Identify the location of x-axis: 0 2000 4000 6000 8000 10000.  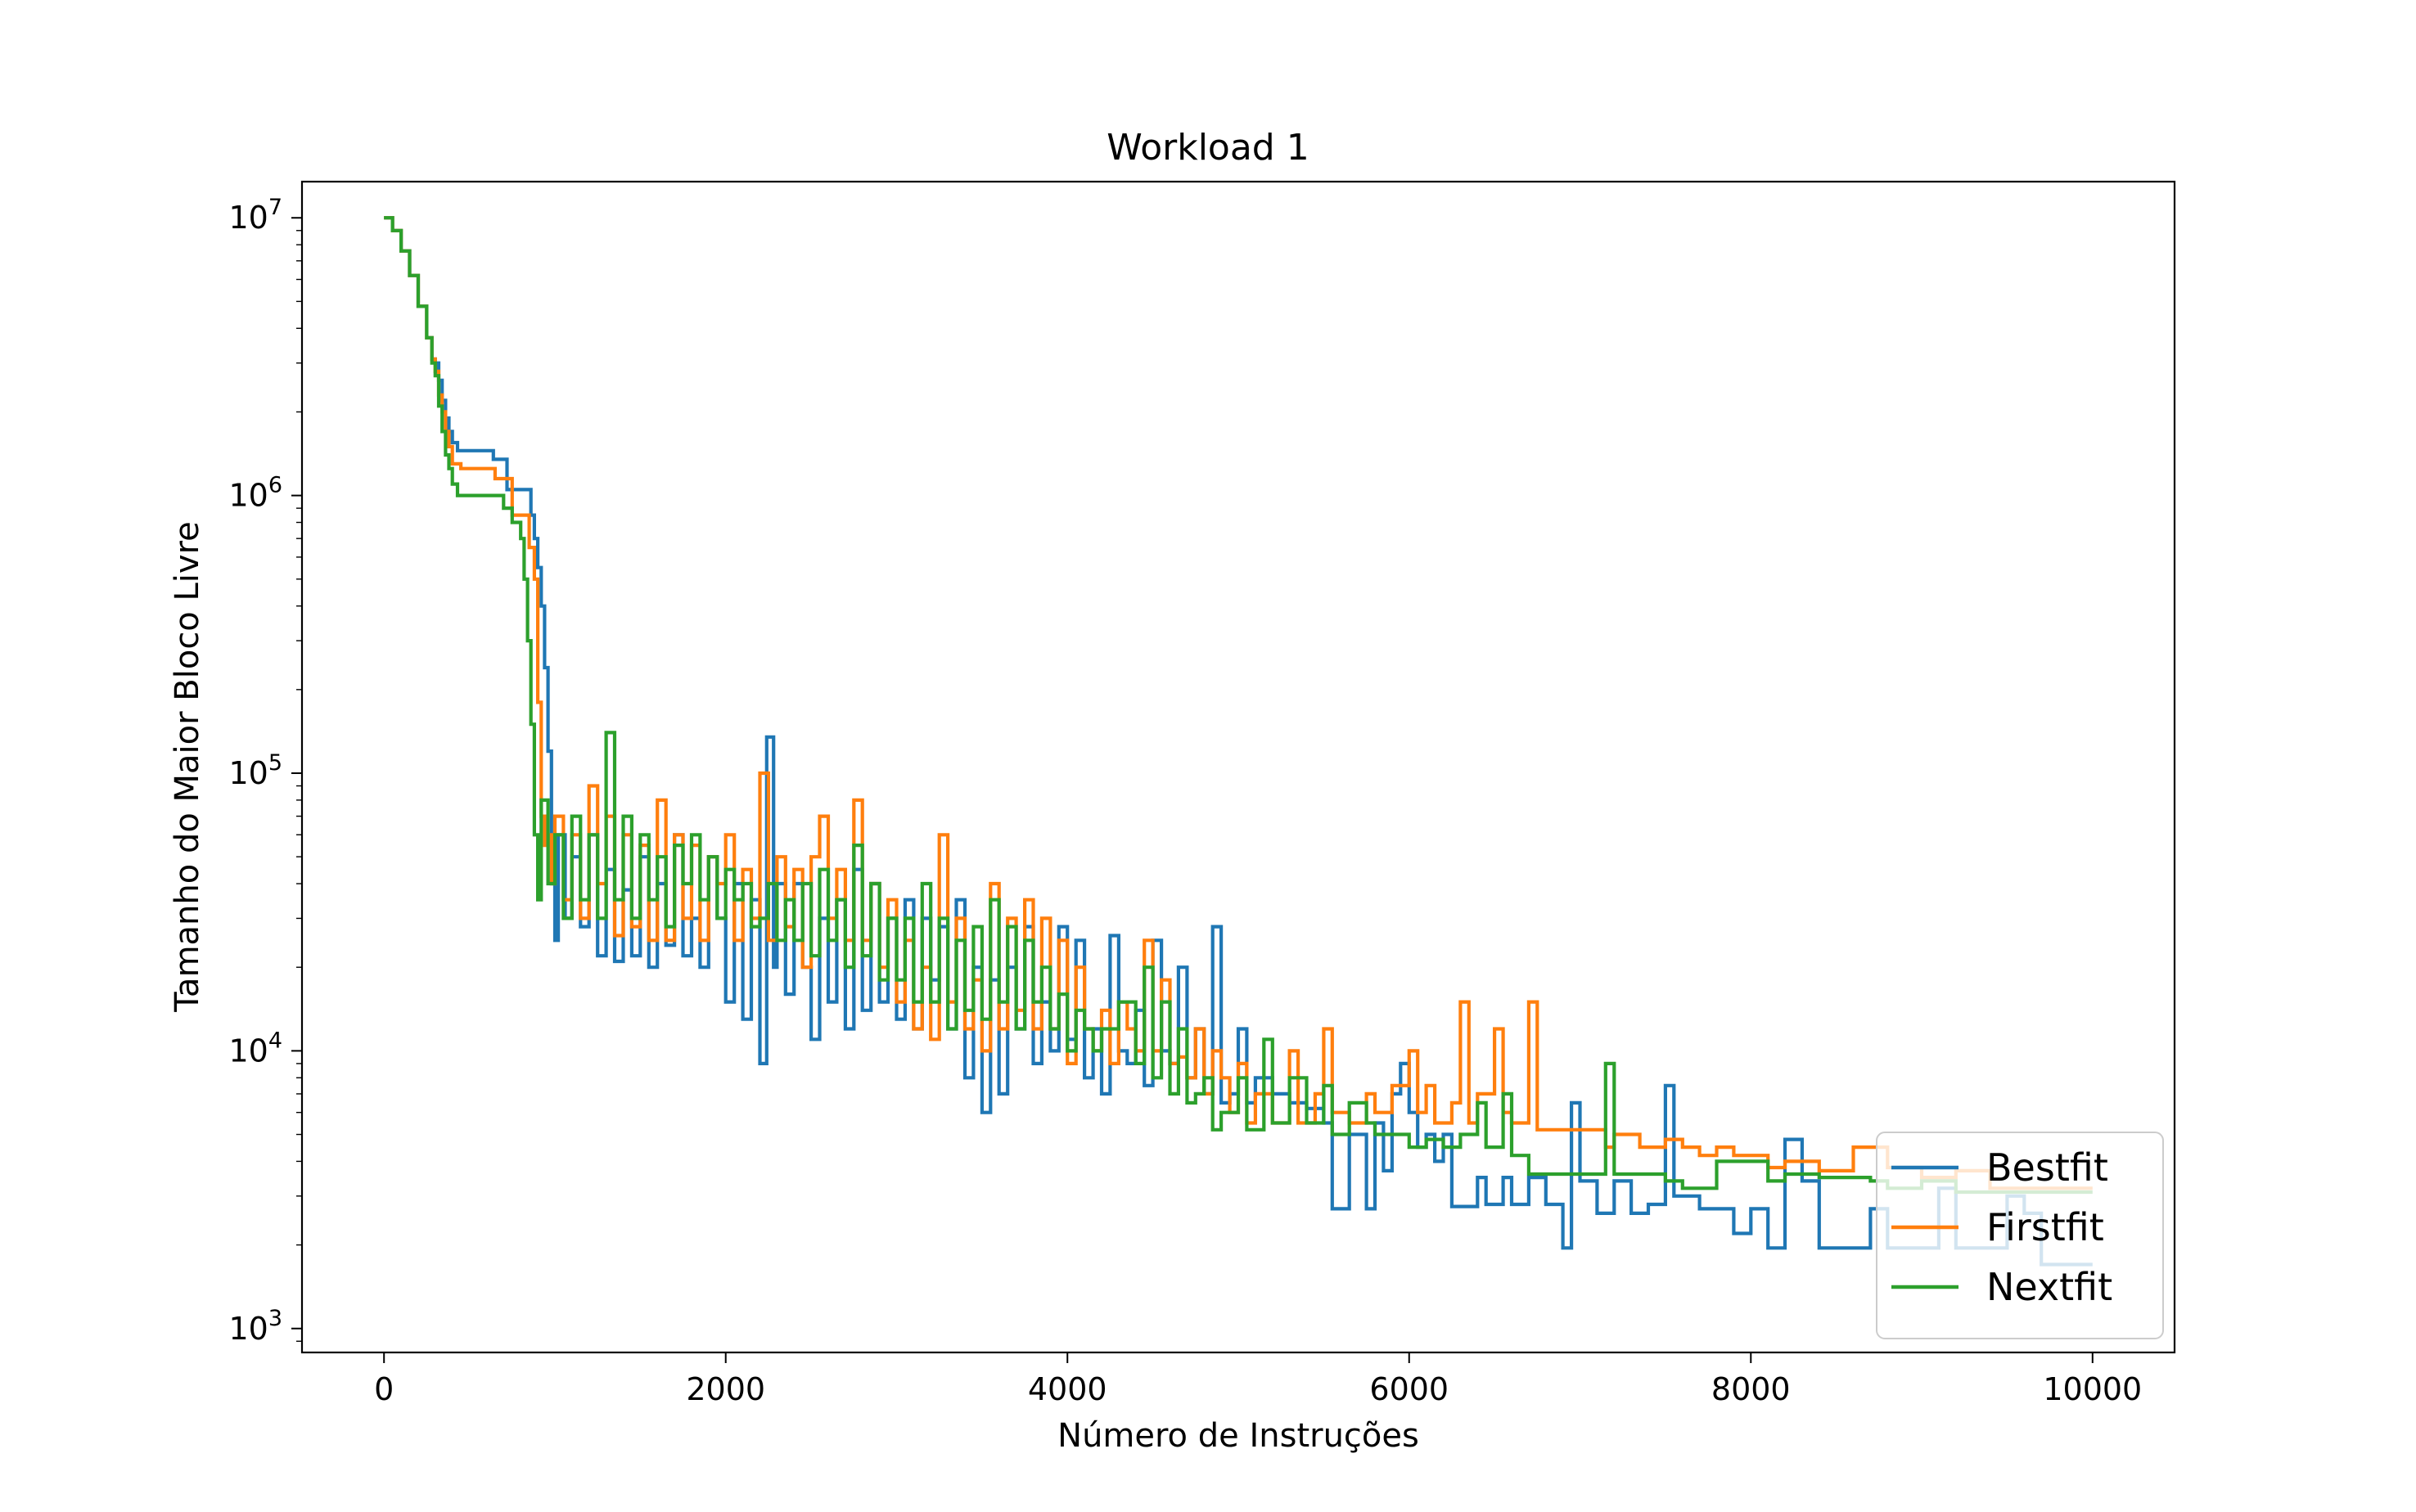
(1258, 1380).